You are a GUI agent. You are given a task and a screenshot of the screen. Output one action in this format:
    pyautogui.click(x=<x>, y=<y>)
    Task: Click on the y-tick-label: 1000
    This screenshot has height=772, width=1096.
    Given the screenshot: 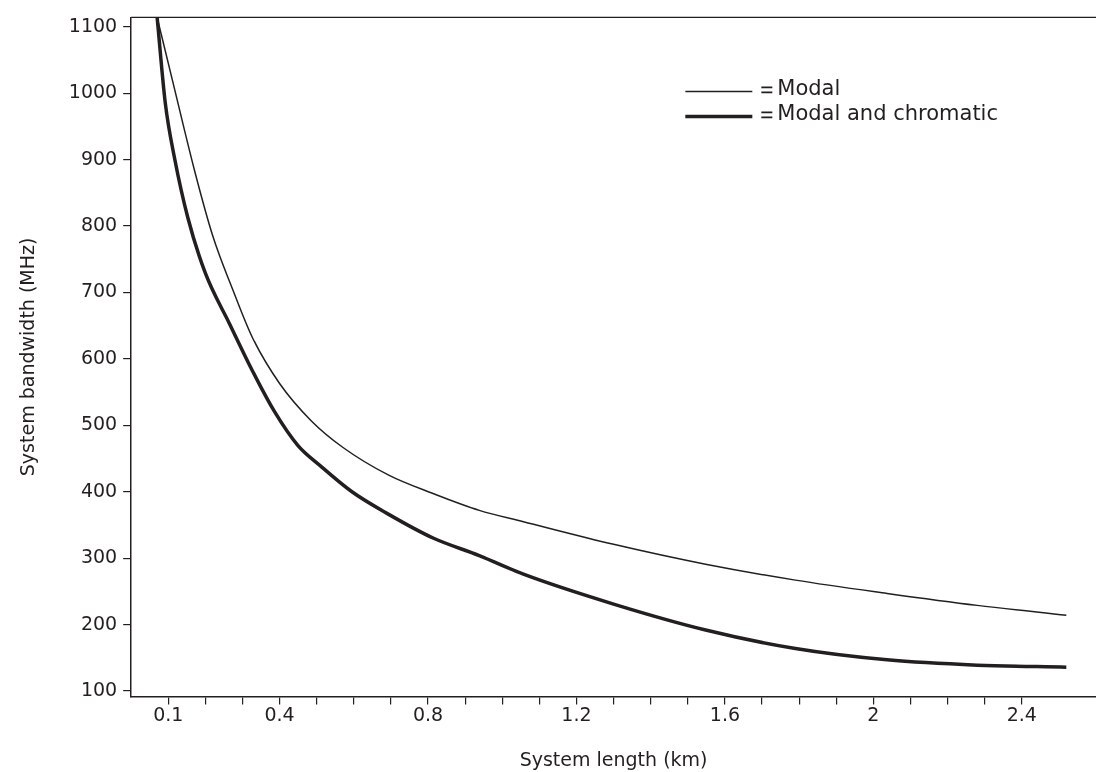 What is the action you would take?
    pyautogui.click(x=93, y=91)
    